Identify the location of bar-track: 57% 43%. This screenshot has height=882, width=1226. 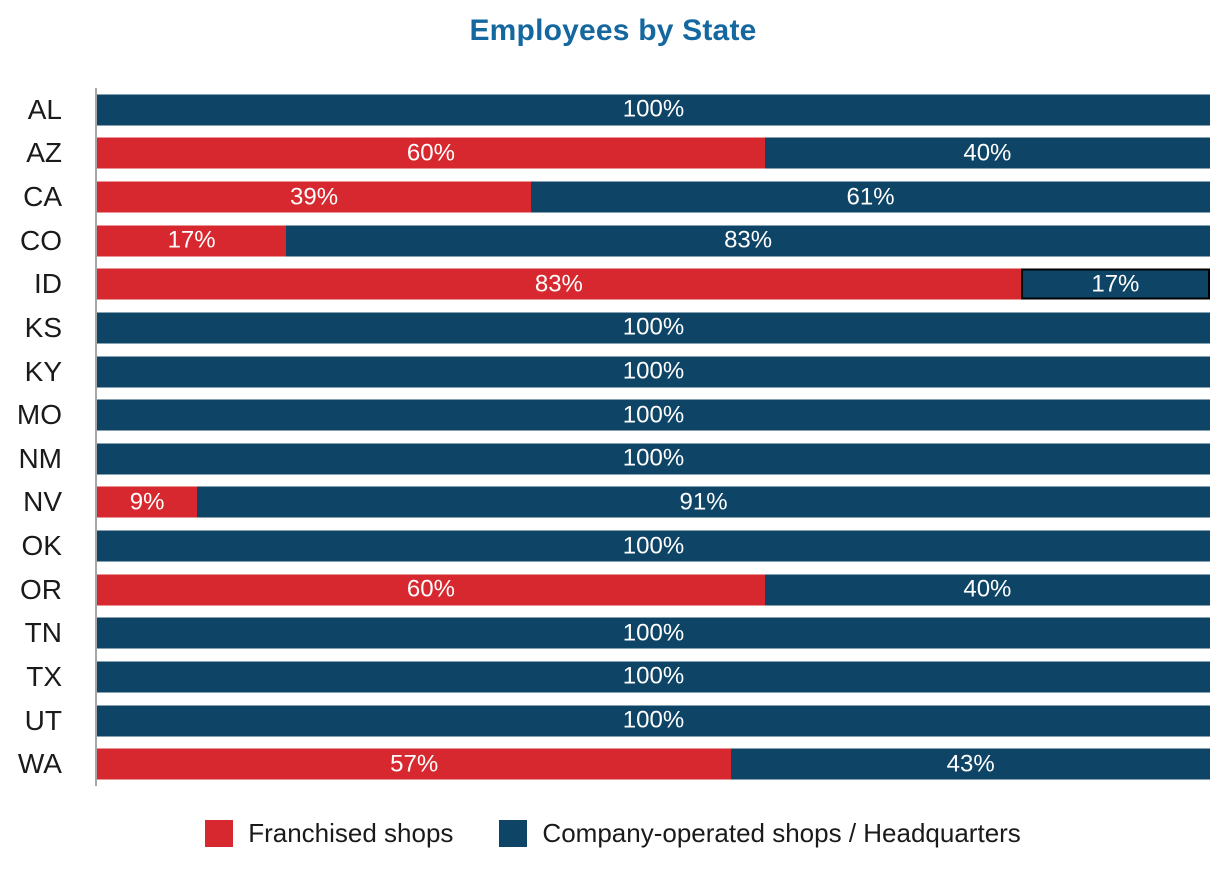
(653, 764).